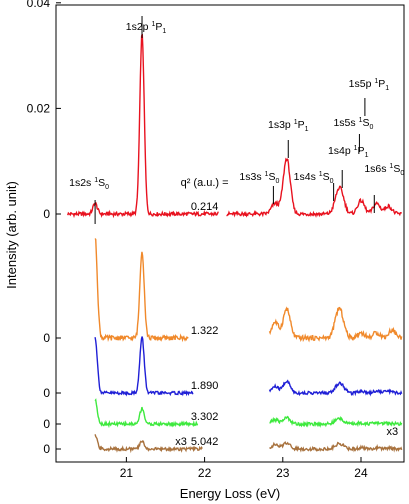 The image size is (409, 504). I want to click on q2-value-label: 0.214, so click(205, 207).